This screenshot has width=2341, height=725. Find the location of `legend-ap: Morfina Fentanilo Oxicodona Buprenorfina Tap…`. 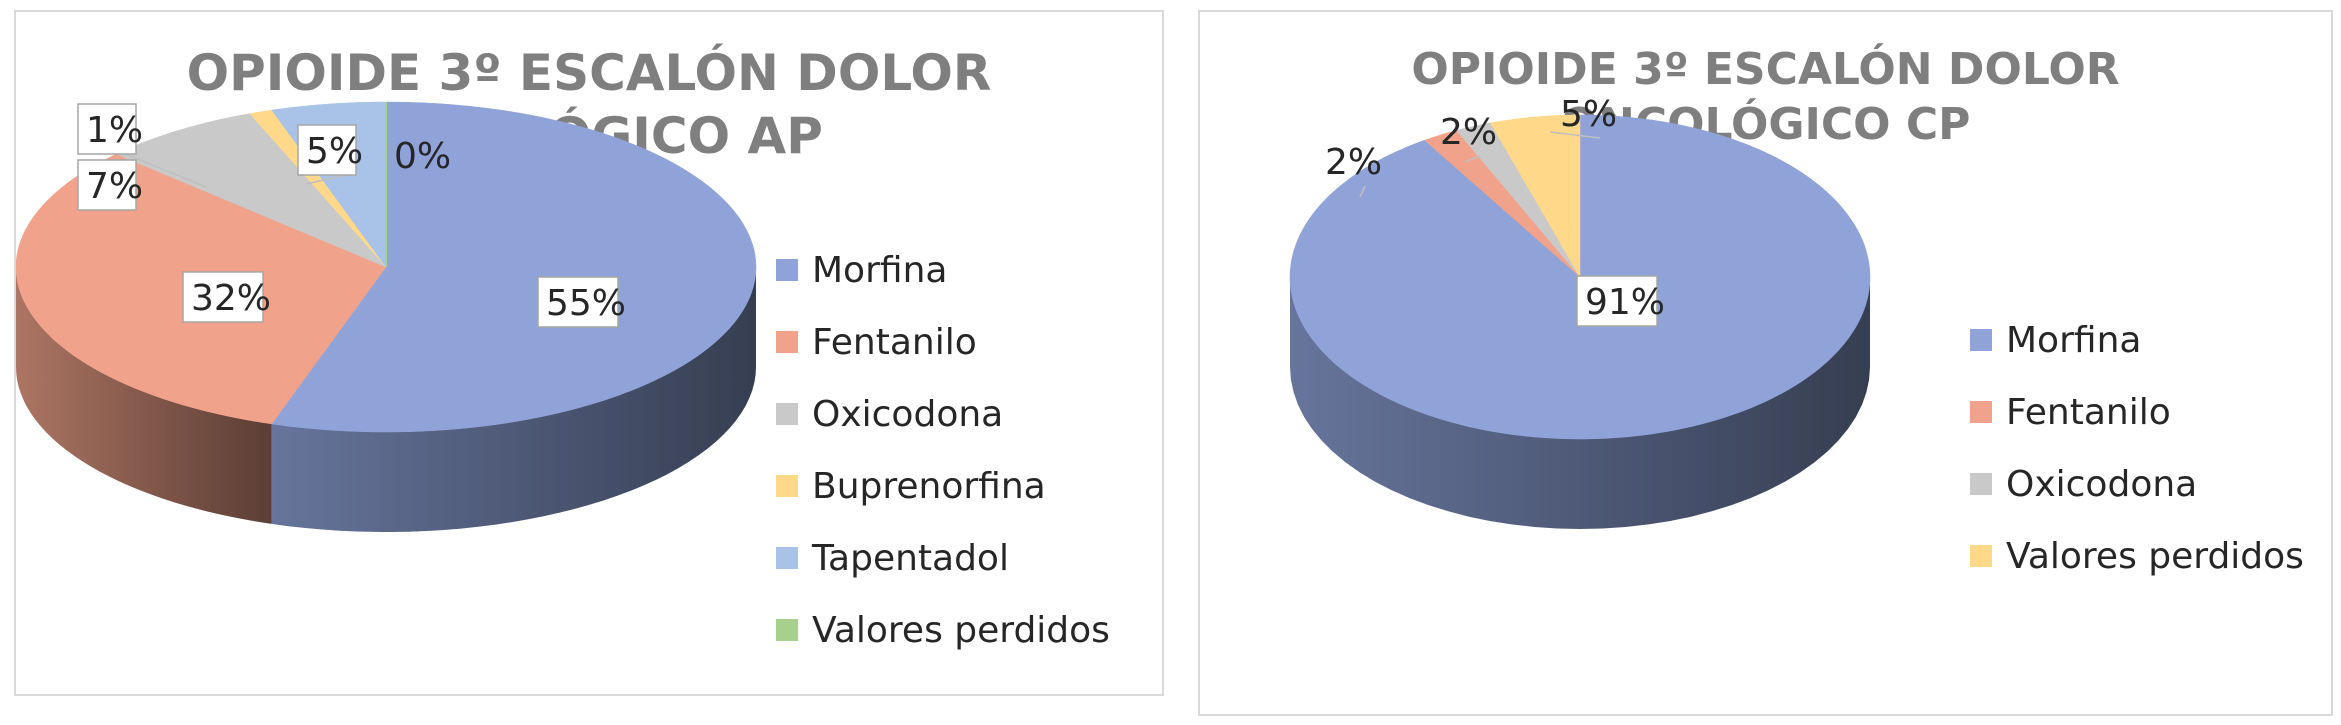

legend-ap: Morfina Fentanilo Oxicodona Buprenorfina Tap… is located at coordinates (943, 450).